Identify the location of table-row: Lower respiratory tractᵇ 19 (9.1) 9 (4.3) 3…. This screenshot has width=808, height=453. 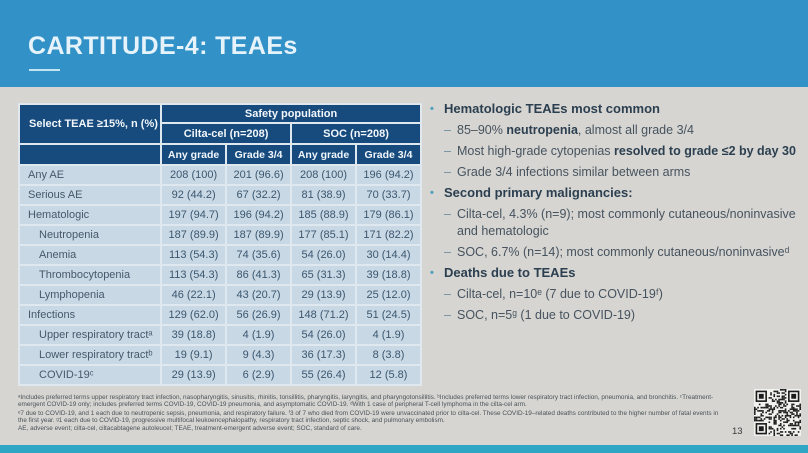
(220, 355).